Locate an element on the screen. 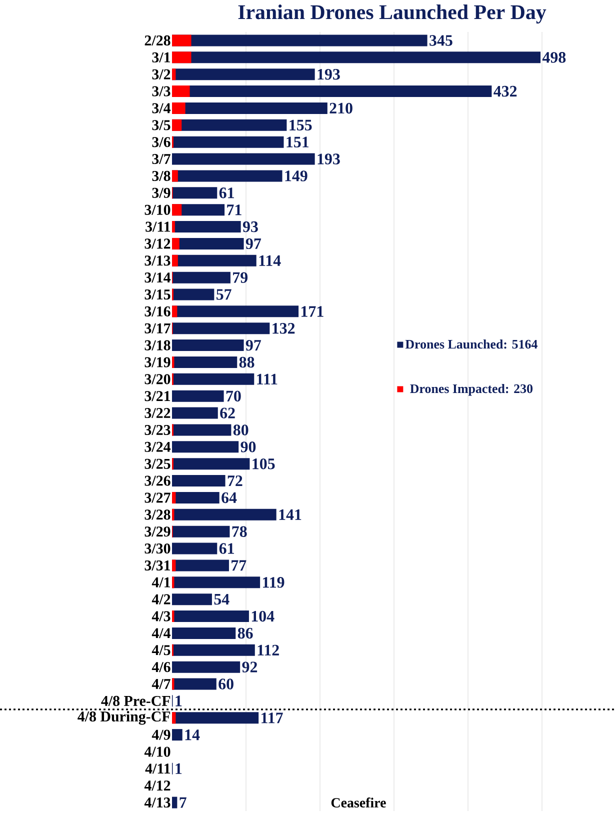  data-label: 78 is located at coordinates (239, 531).